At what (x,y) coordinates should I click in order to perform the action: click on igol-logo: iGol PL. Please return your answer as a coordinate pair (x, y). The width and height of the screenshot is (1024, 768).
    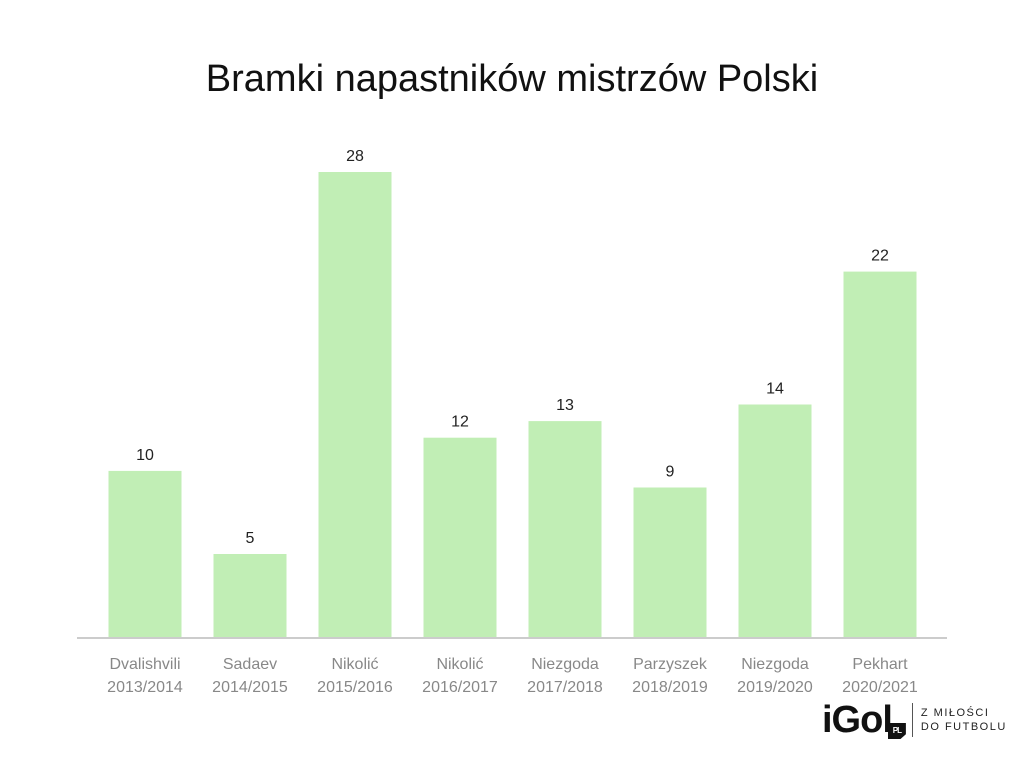
    Looking at the image, I should click on (864, 720).